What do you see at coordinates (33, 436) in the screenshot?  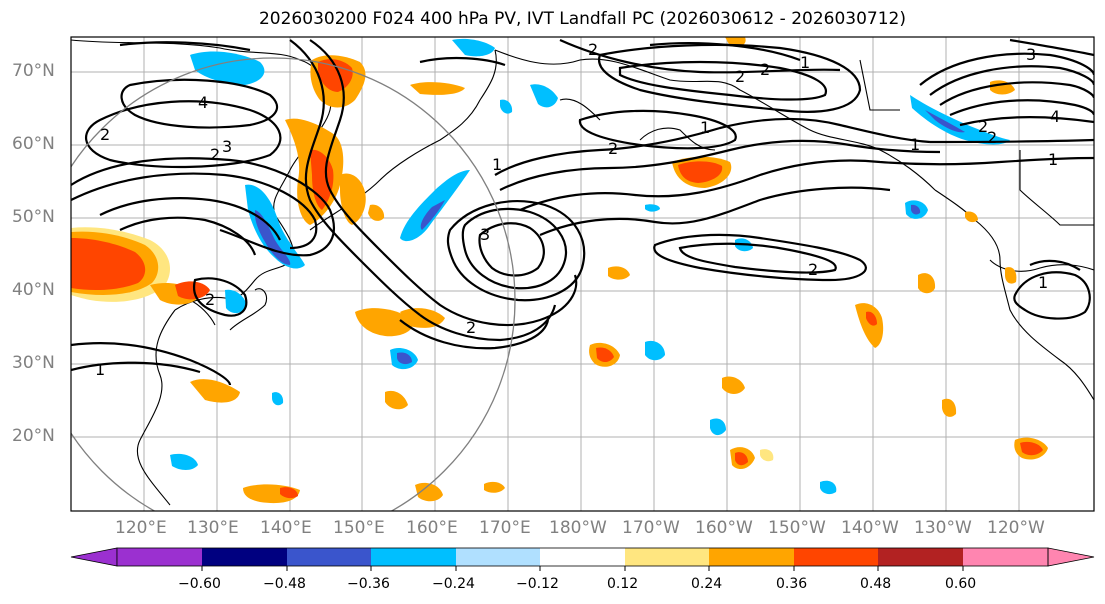 I see `lat-label-20n: 20°N` at bounding box center [33, 436].